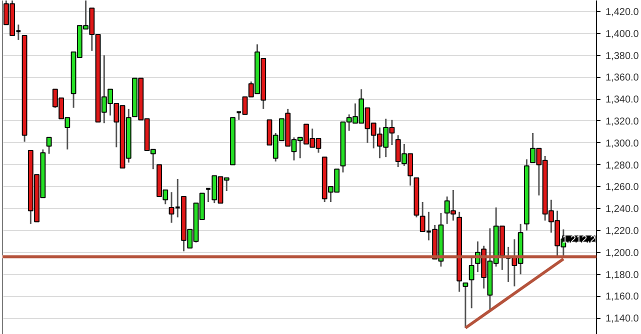  Describe the element at coordinates (579, 240) in the screenshot. I see `annotation: 1,212.2` at that location.